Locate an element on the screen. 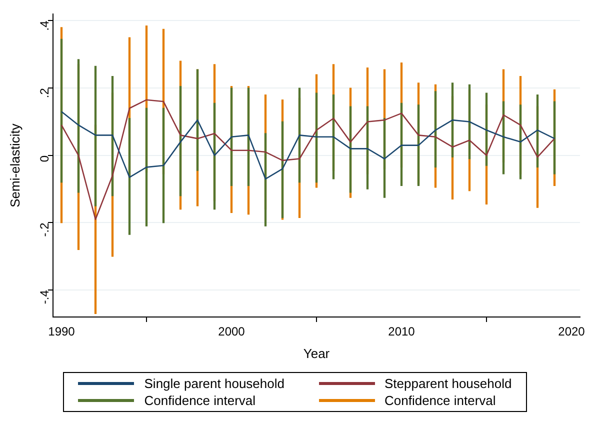 The image size is (590, 425). y-tick-label: -.2 is located at coordinates (44, 229).